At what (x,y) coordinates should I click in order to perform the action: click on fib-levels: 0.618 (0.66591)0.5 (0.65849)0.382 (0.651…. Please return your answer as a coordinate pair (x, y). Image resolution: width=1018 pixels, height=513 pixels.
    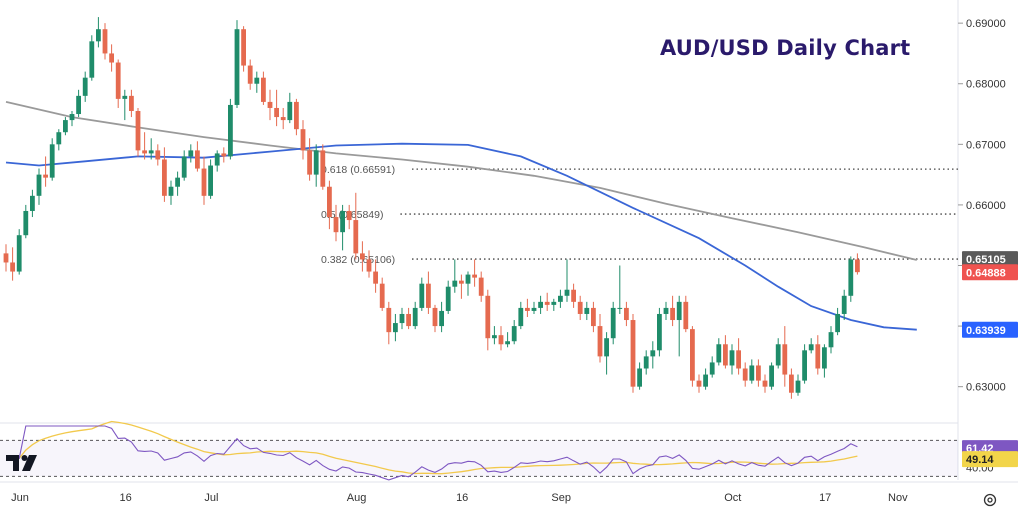
    Looking at the image, I should click on (639, 215).